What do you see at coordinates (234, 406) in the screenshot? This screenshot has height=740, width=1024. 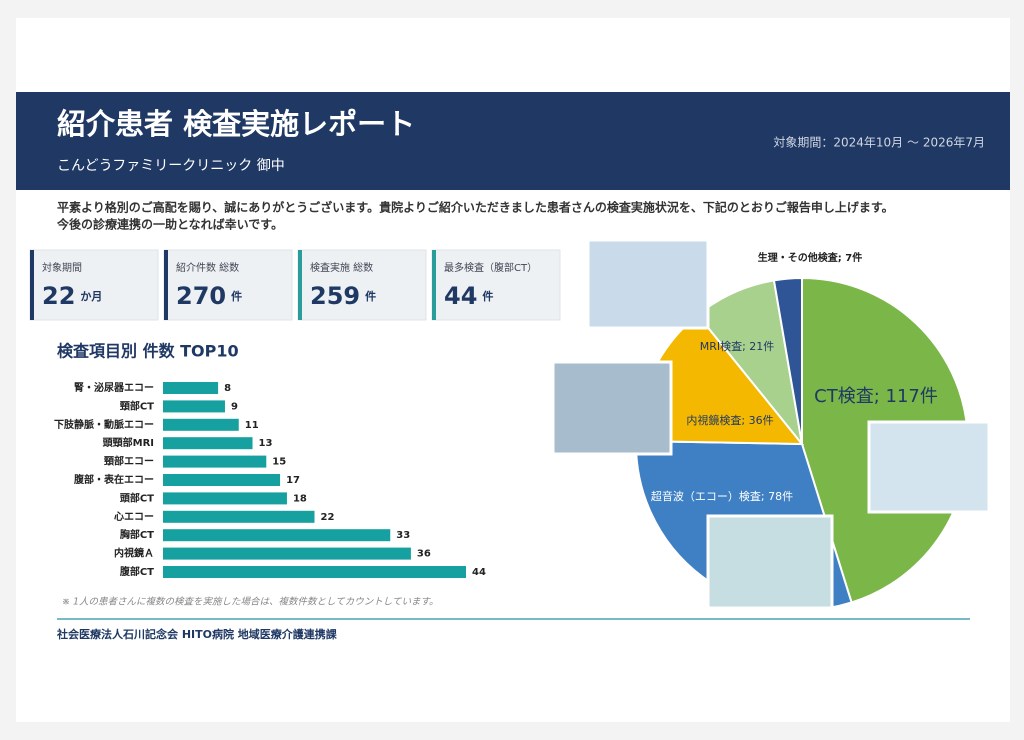 I see `value-label: 9` at bounding box center [234, 406].